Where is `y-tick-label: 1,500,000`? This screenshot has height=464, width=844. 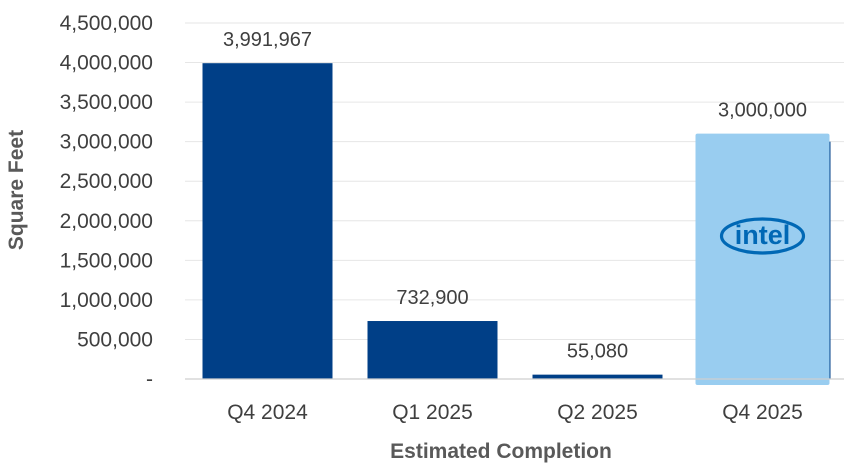 y-tick-label: 1,500,000 is located at coordinates (106, 260).